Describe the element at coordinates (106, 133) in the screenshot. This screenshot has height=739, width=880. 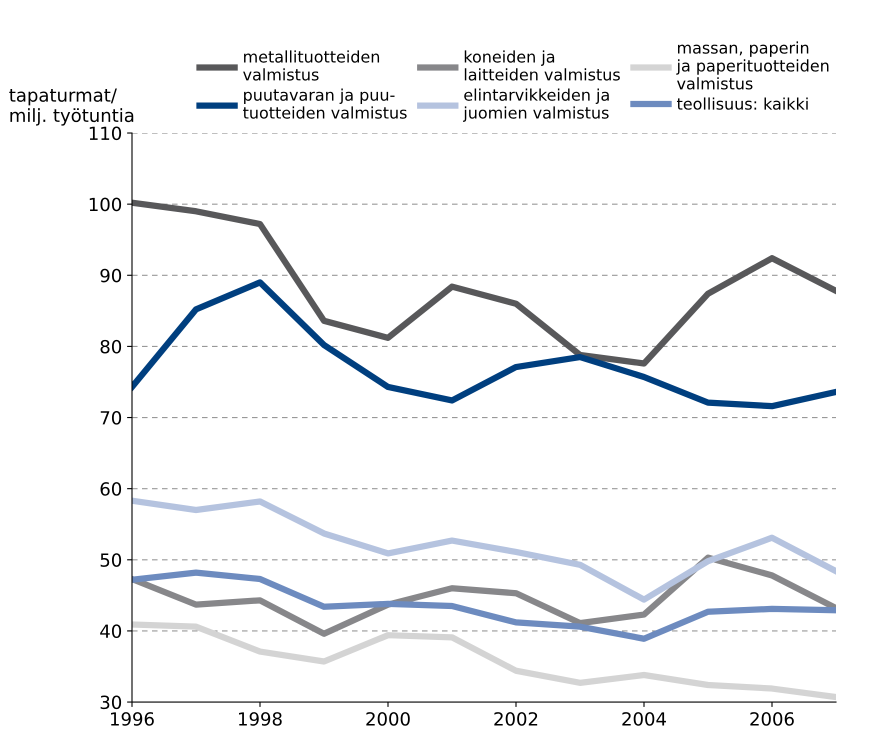
I see `y-tick-label: 110` at that location.